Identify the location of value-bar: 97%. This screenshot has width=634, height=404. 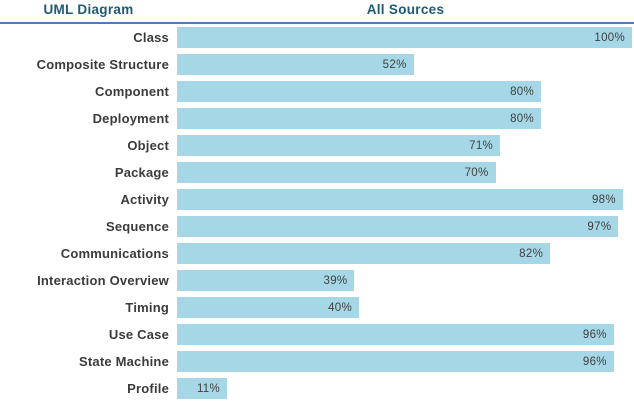
(398, 226).